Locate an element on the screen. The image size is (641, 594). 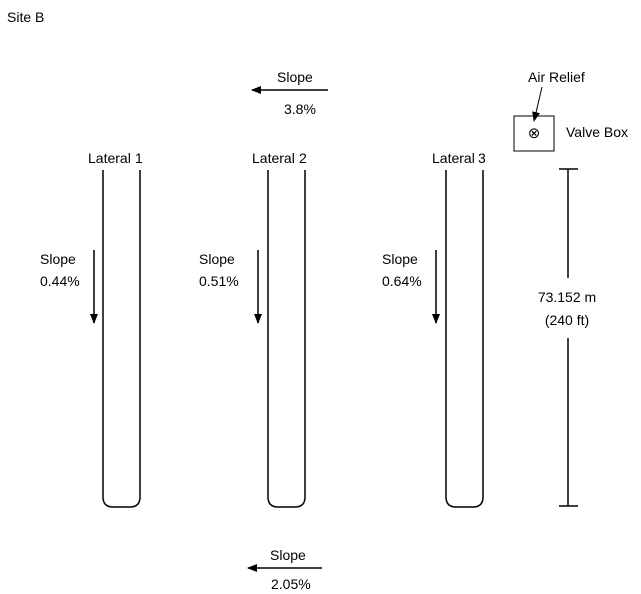
lateral-2: Lateral 2 Slope 0.51% is located at coordinates (253, 329).